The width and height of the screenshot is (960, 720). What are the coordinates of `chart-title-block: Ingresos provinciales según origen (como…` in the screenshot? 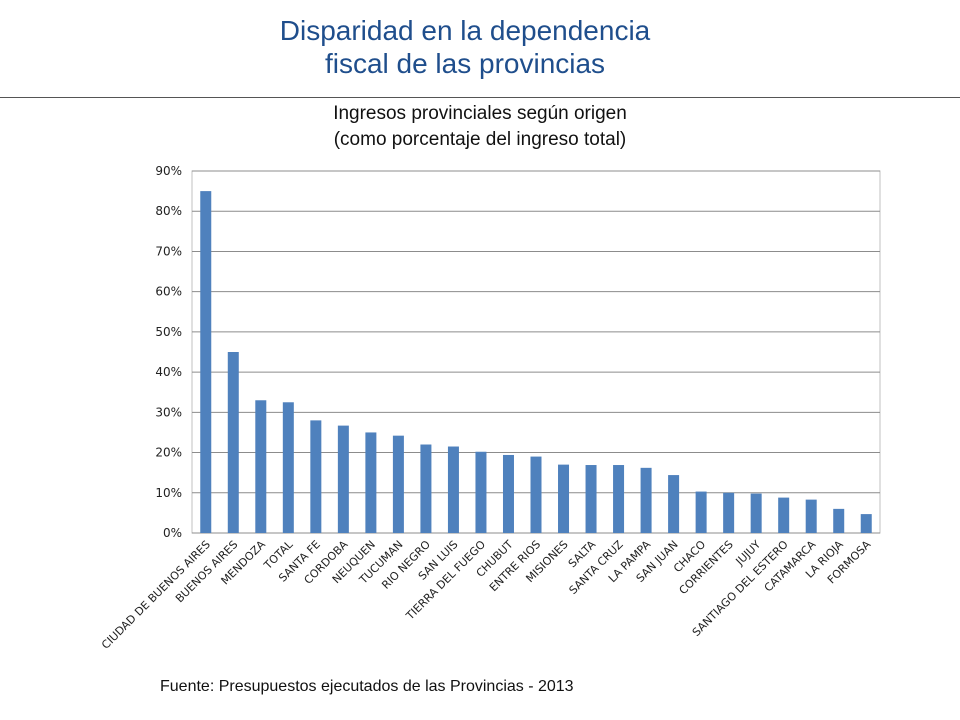 It's located at (480, 127).